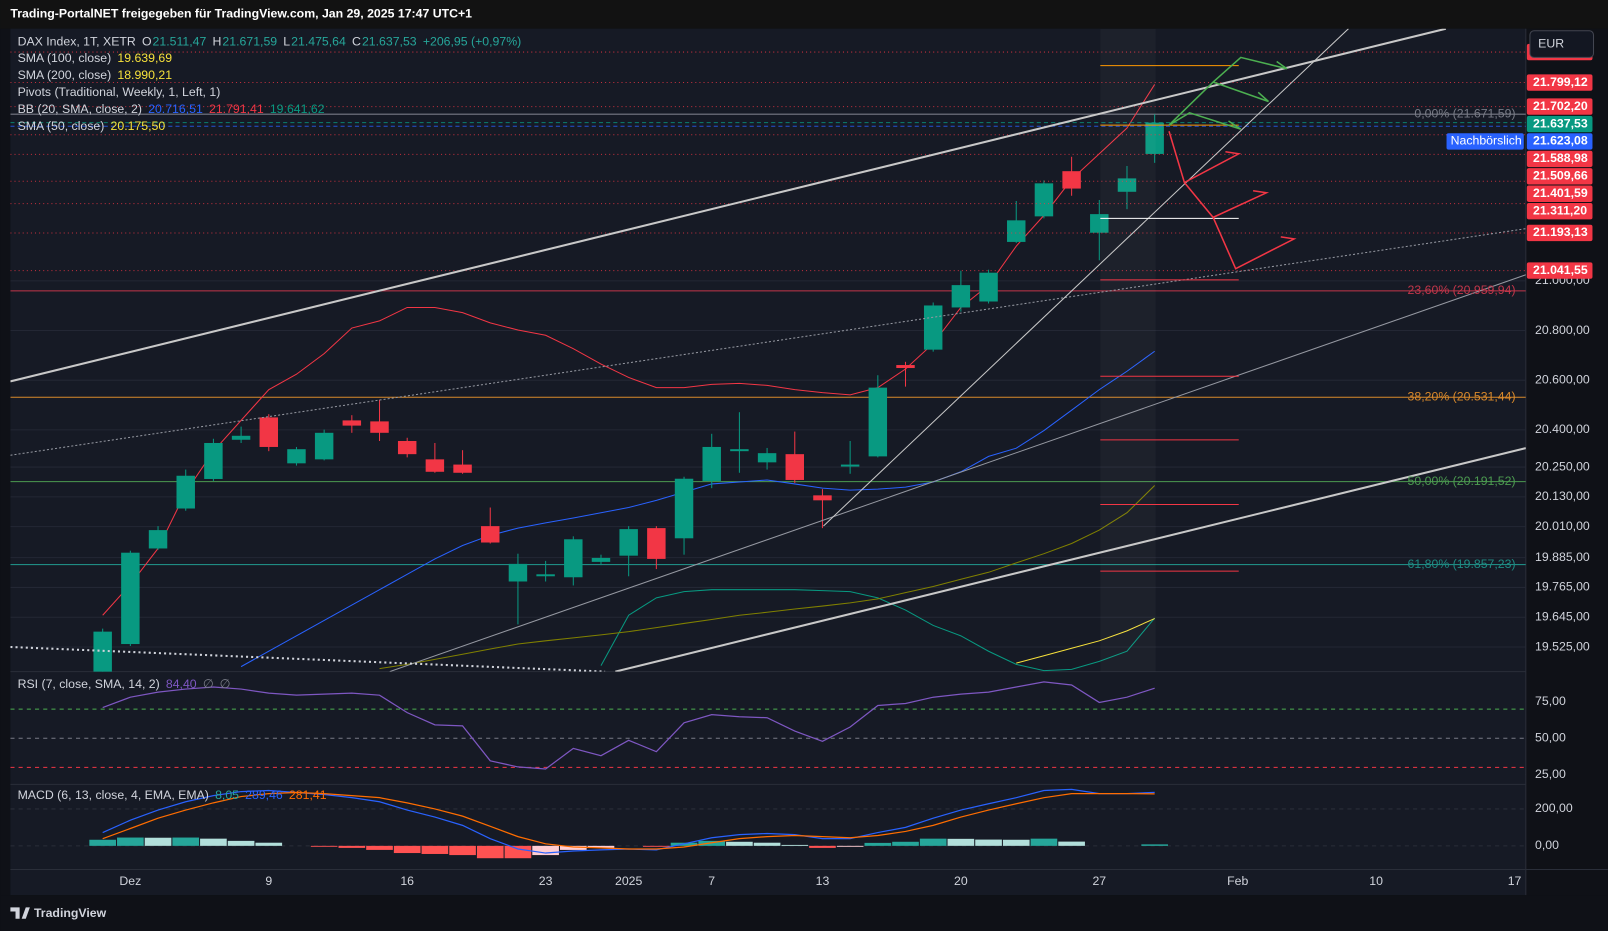 The height and width of the screenshot is (931, 1608). I want to click on legend-name: SMA (100, close), so click(65, 58).